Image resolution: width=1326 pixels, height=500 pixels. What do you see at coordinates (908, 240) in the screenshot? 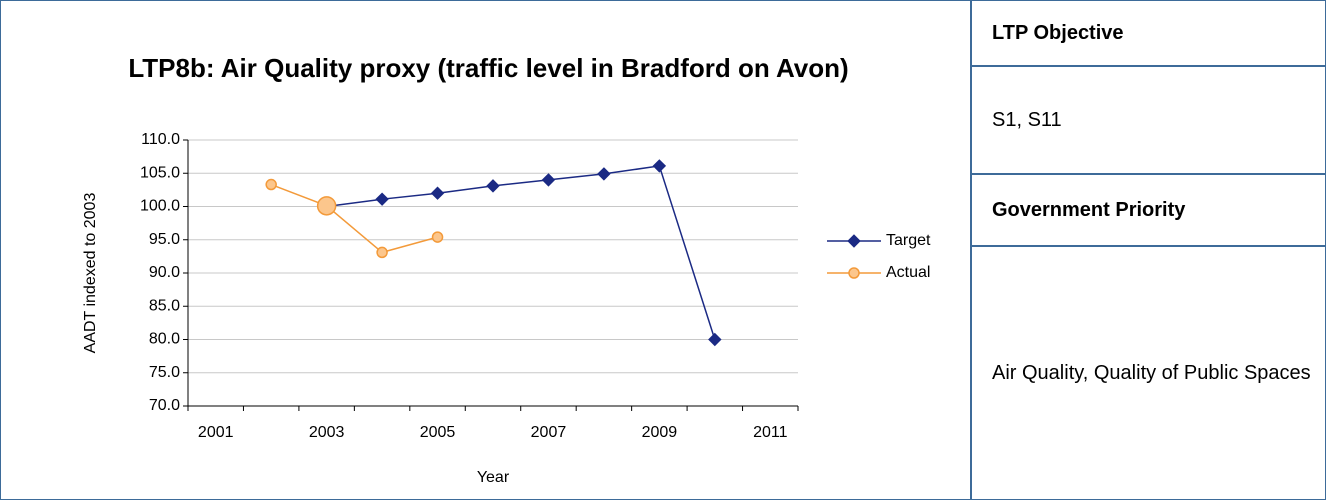
I see `legend-label: Target` at bounding box center [908, 240].